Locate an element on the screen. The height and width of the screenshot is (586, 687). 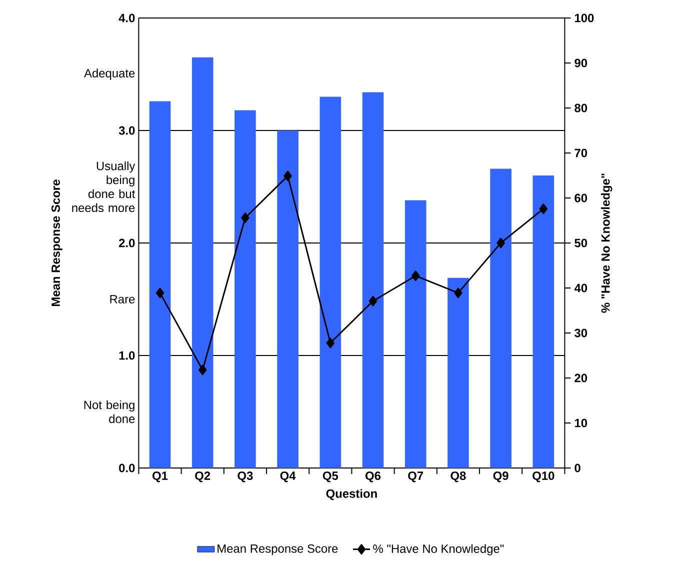
x-tick-label: Q4 is located at coordinates (288, 477).